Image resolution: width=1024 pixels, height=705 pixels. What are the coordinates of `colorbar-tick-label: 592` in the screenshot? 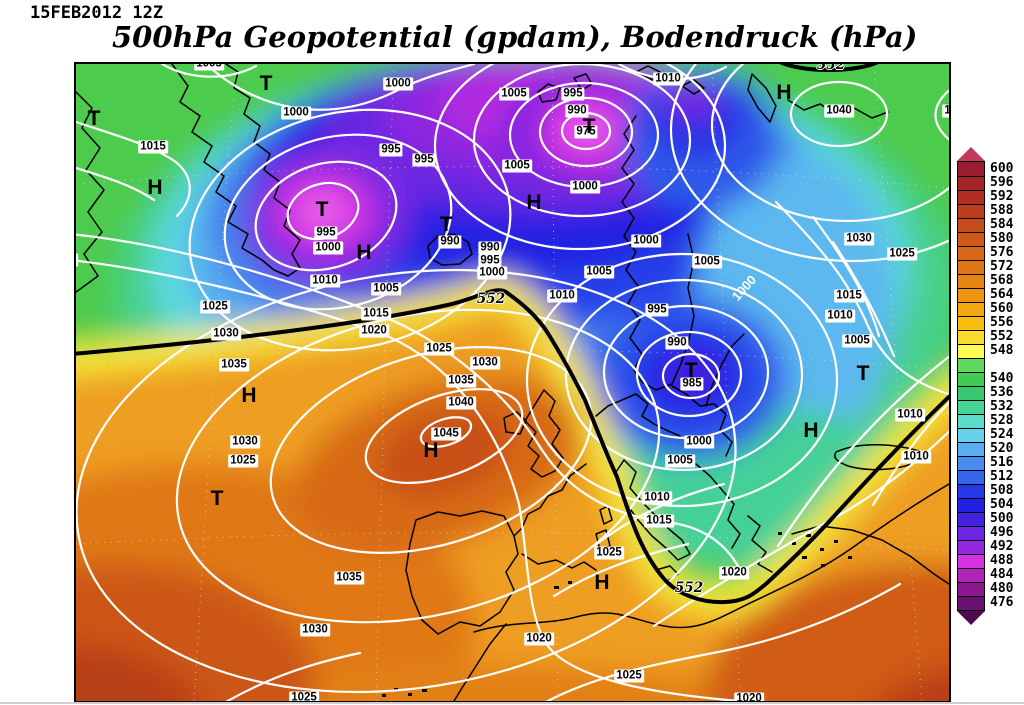 It's located at (1002, 196).